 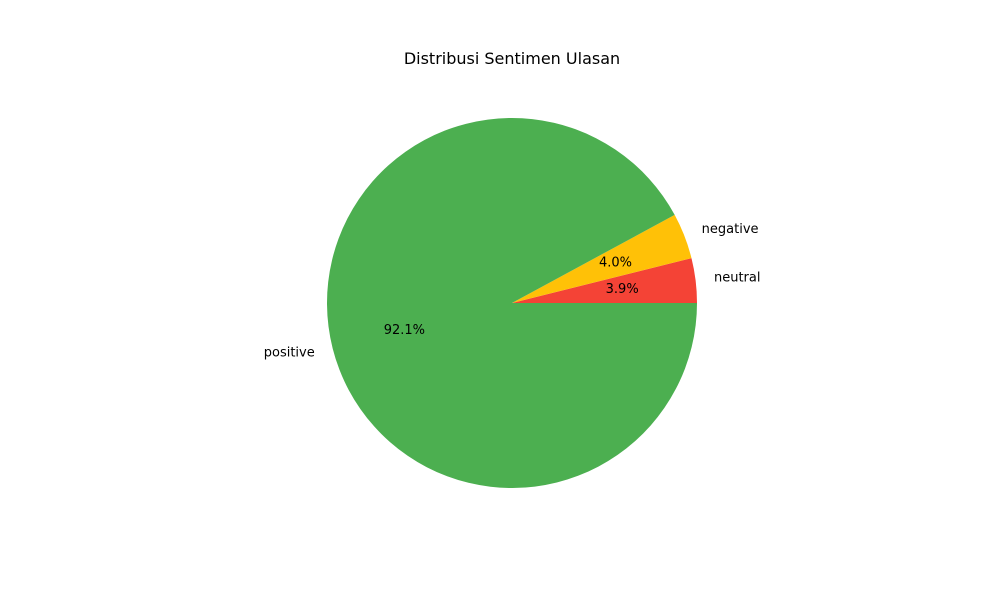 What do you see at coordinates (730, 229) in the screenshot?
I see `slice-label-negative: negative` at bounding box center [730, 229].